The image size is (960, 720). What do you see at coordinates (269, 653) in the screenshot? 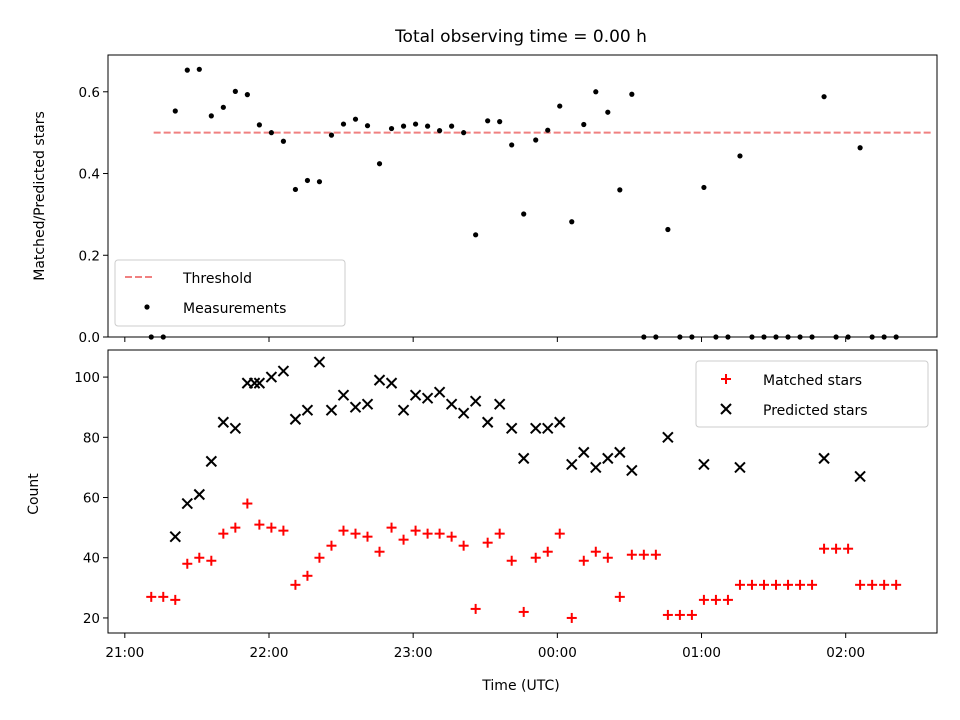
I see `x-tick-label: 22:00` at bounding box center [269, 653].